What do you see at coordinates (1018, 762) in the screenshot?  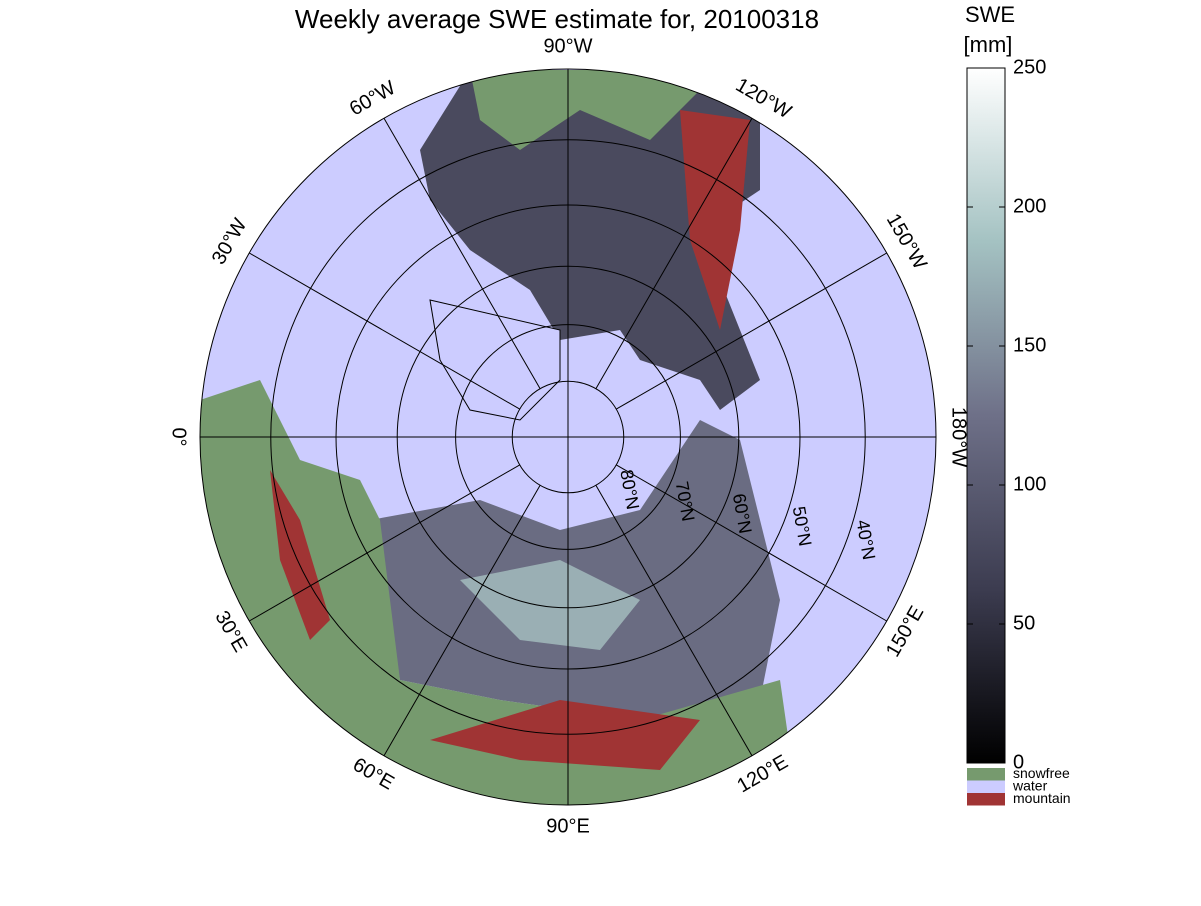 I see `colorbar-tick-label: 0` at bounding box center [1018, 762].